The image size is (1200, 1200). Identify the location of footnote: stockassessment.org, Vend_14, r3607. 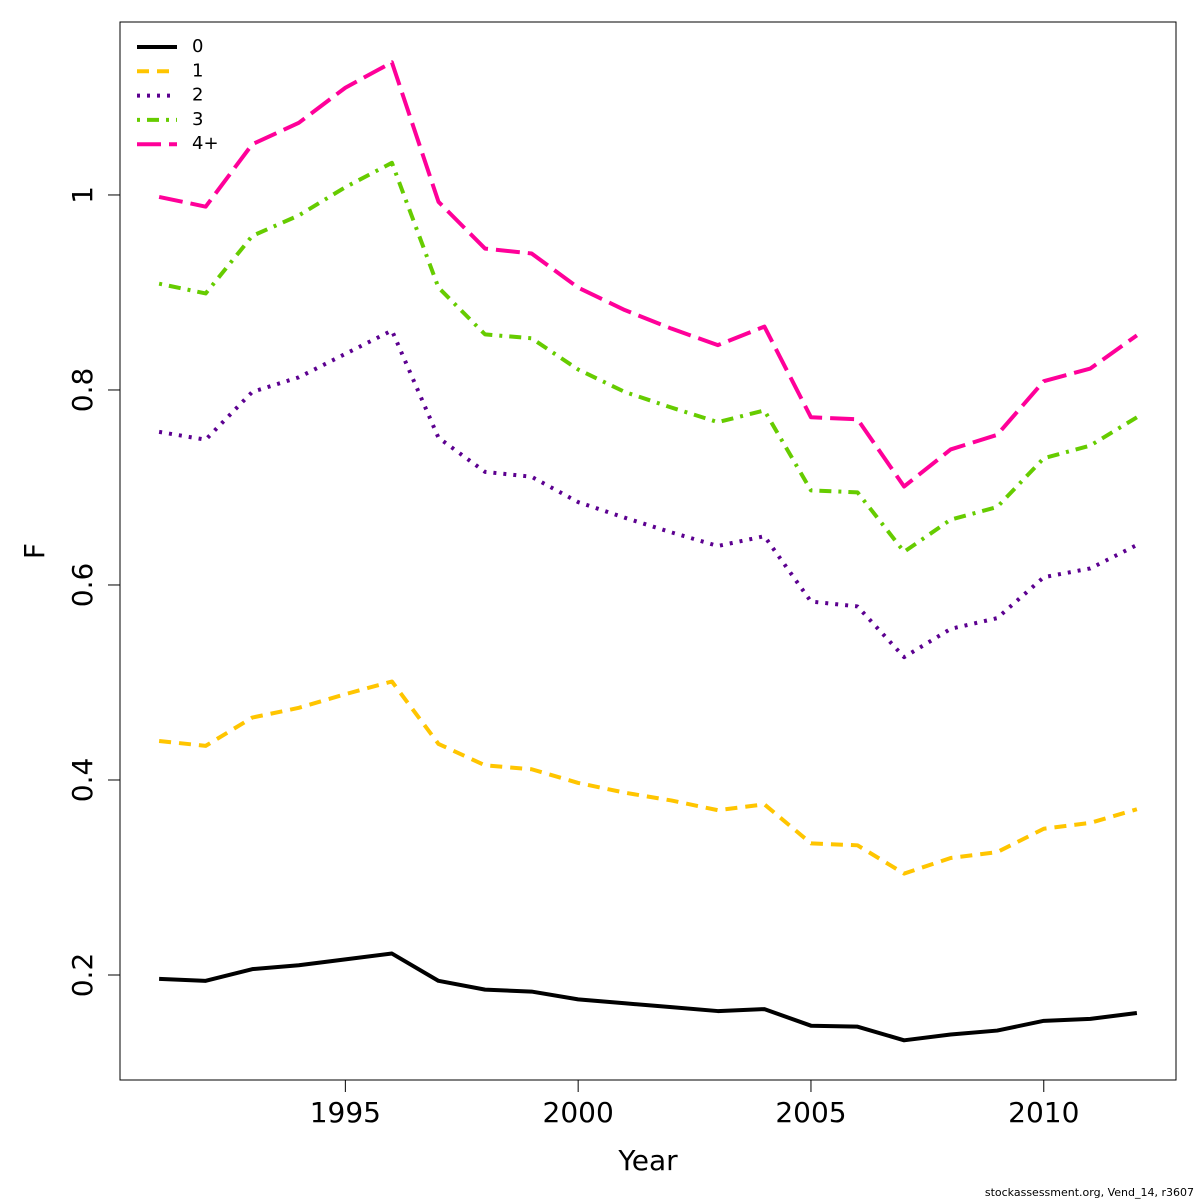
(1089, 1192).